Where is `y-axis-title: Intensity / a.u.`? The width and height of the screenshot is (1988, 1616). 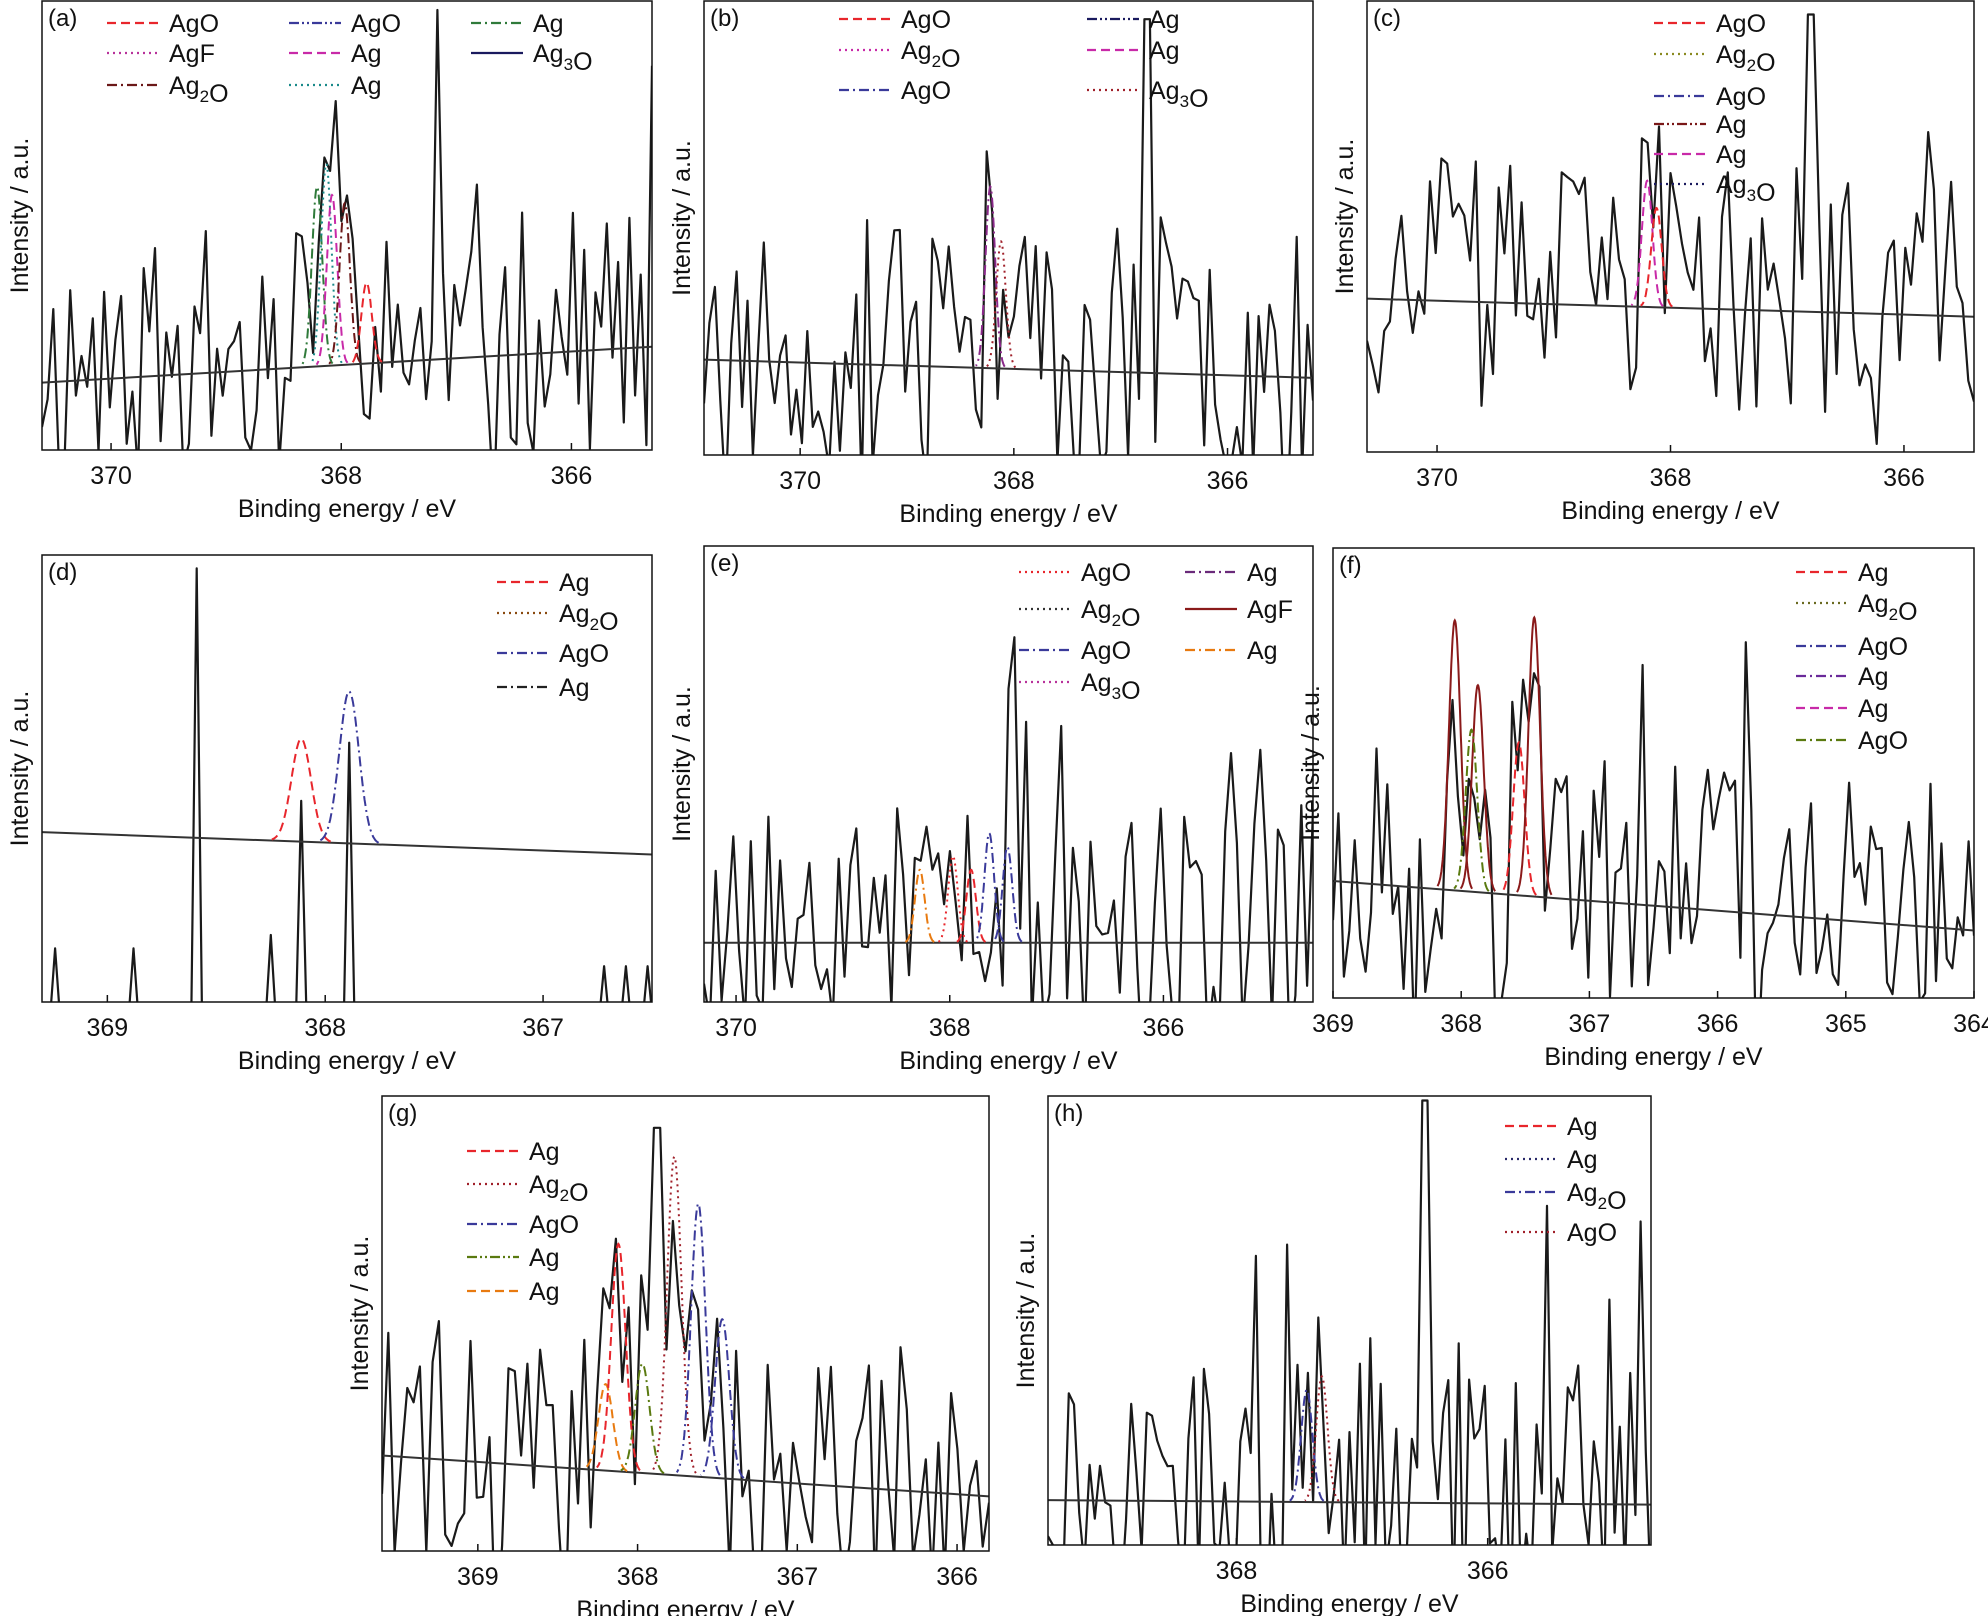 y-axis-title: Intensity / a.u. is located at coordinates (682, 218).